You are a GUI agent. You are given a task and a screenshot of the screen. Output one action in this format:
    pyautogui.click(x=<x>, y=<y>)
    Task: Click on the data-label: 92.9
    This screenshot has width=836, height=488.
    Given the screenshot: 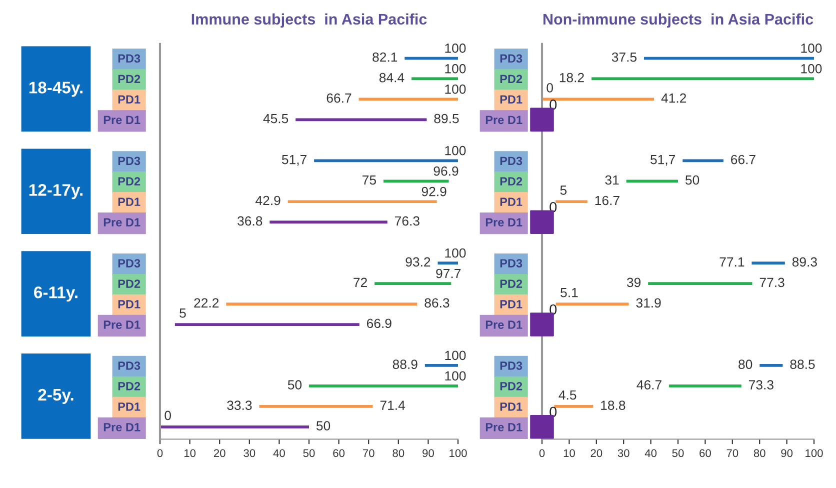 What is the action you would take?
    pyautogui.click(x=434, y=191)
    